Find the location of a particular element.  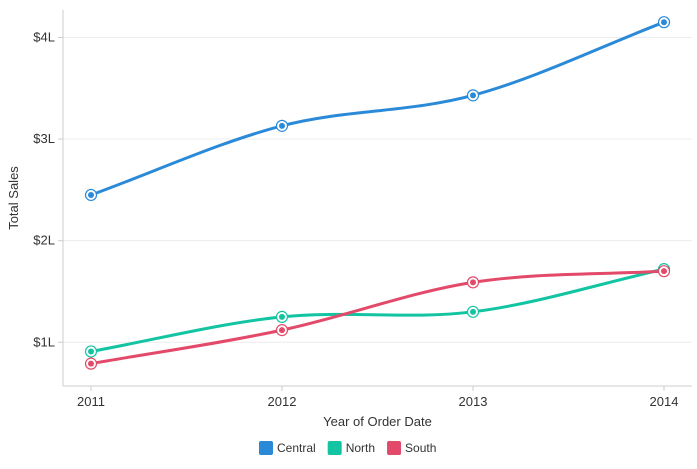

legend-item-central: Central is located at coordinates (287, 448).